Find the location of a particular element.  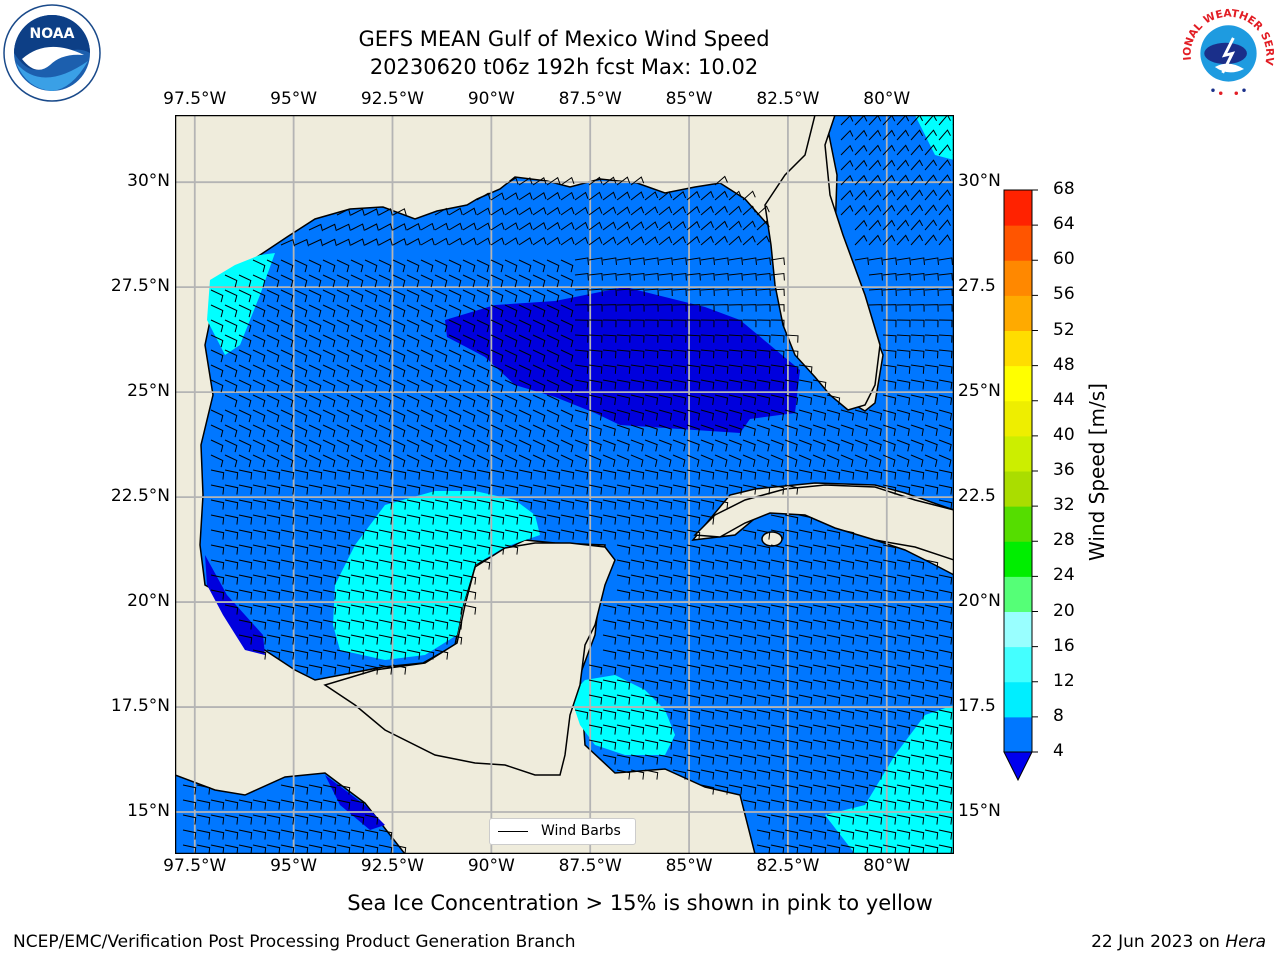

lat-tick-label-right: 30°N is located at coordinates (979, 181).